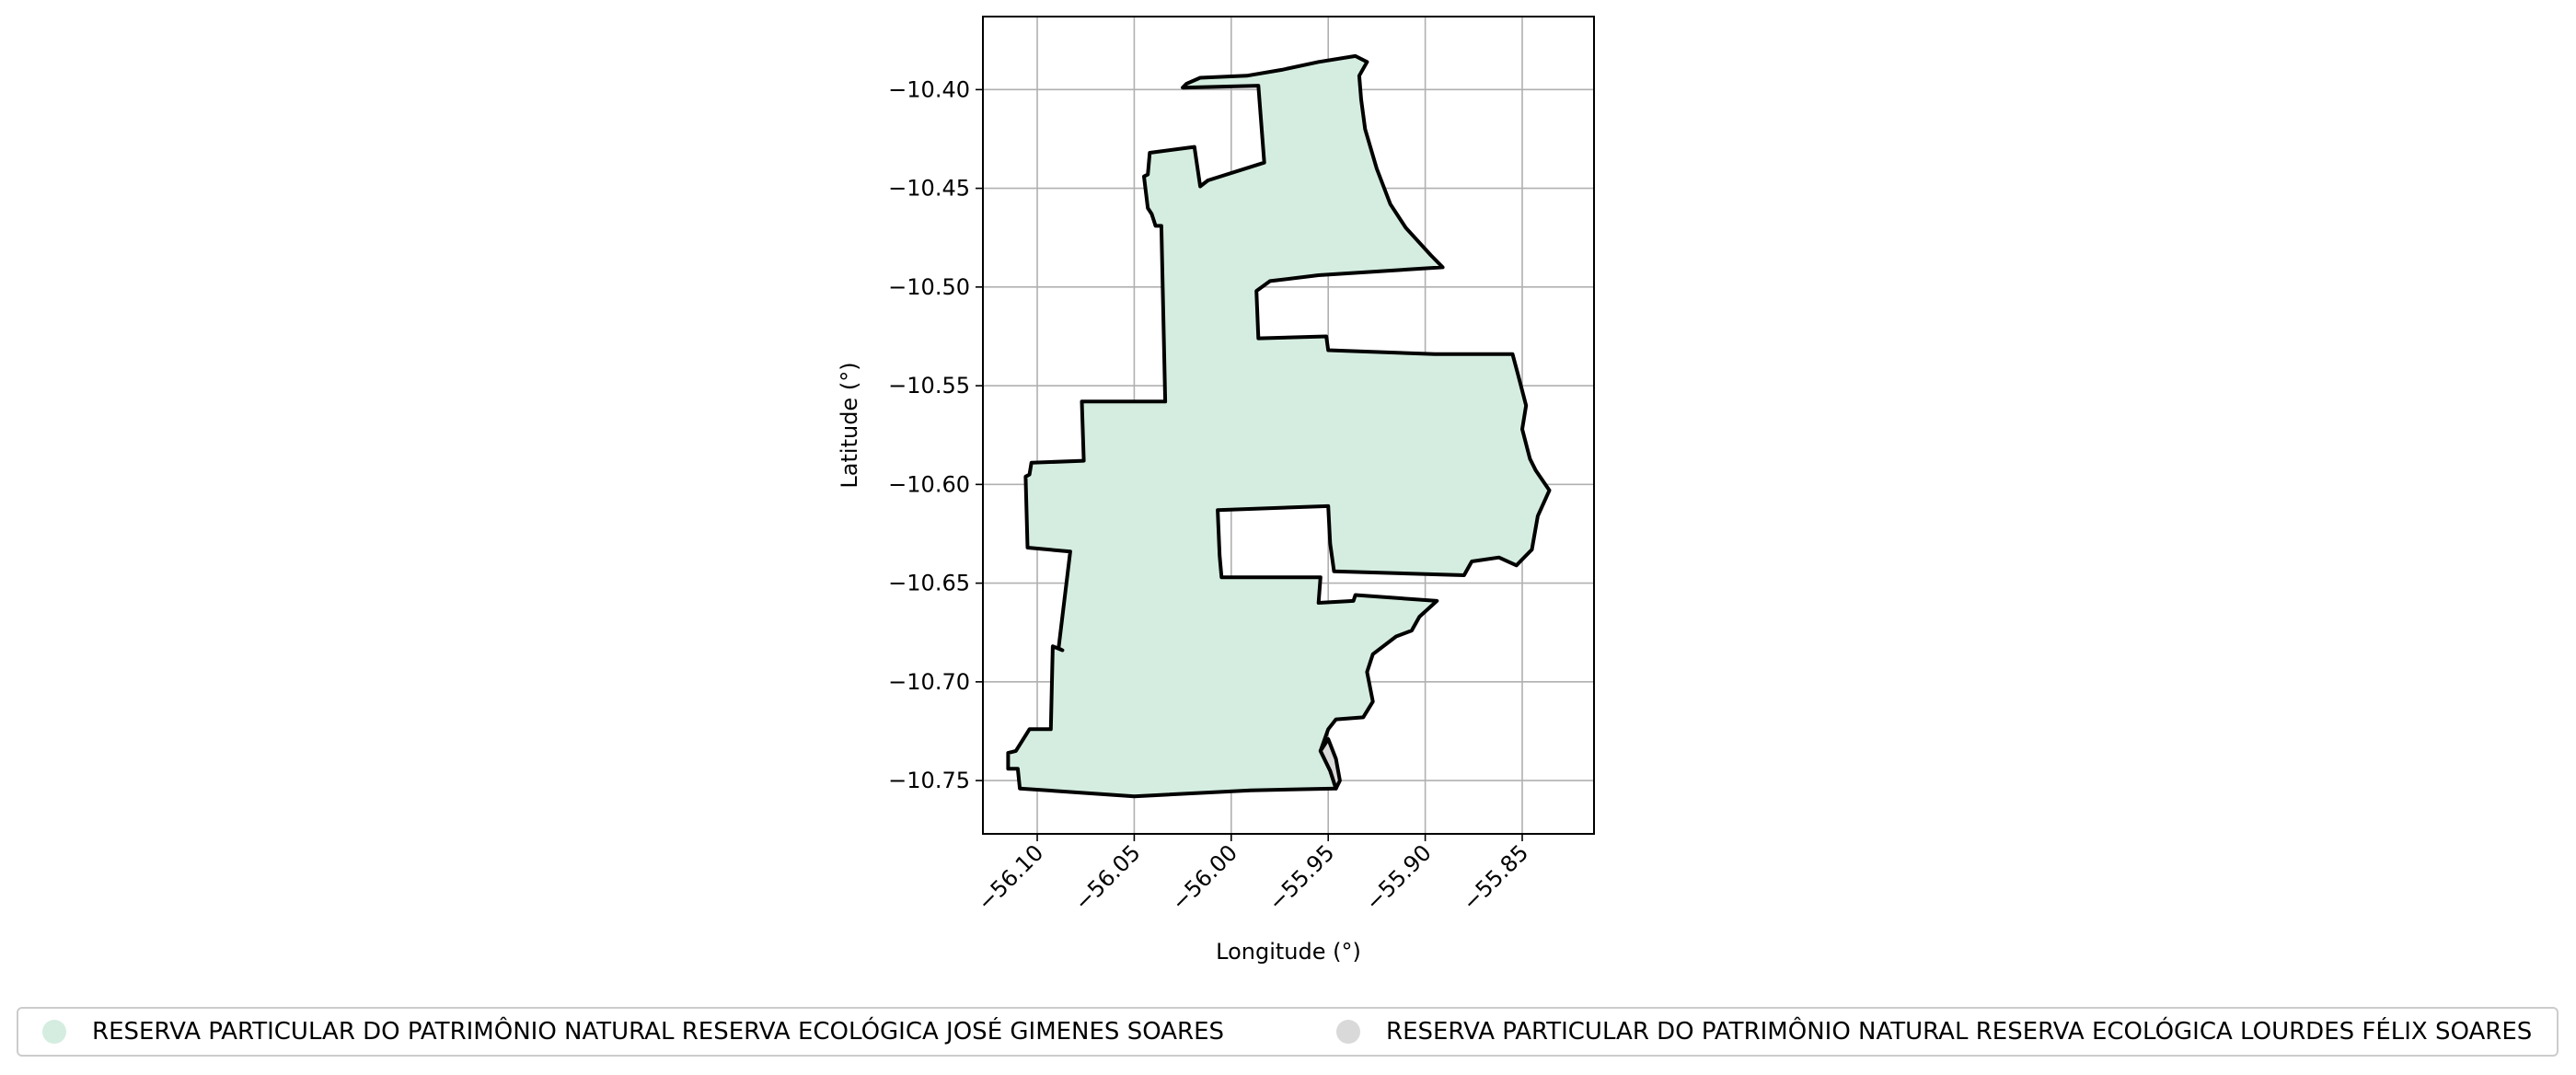  Describe the element at coordinates (929, 780) in the screenshot. I see `y-tick-label: −10.75` at that location.